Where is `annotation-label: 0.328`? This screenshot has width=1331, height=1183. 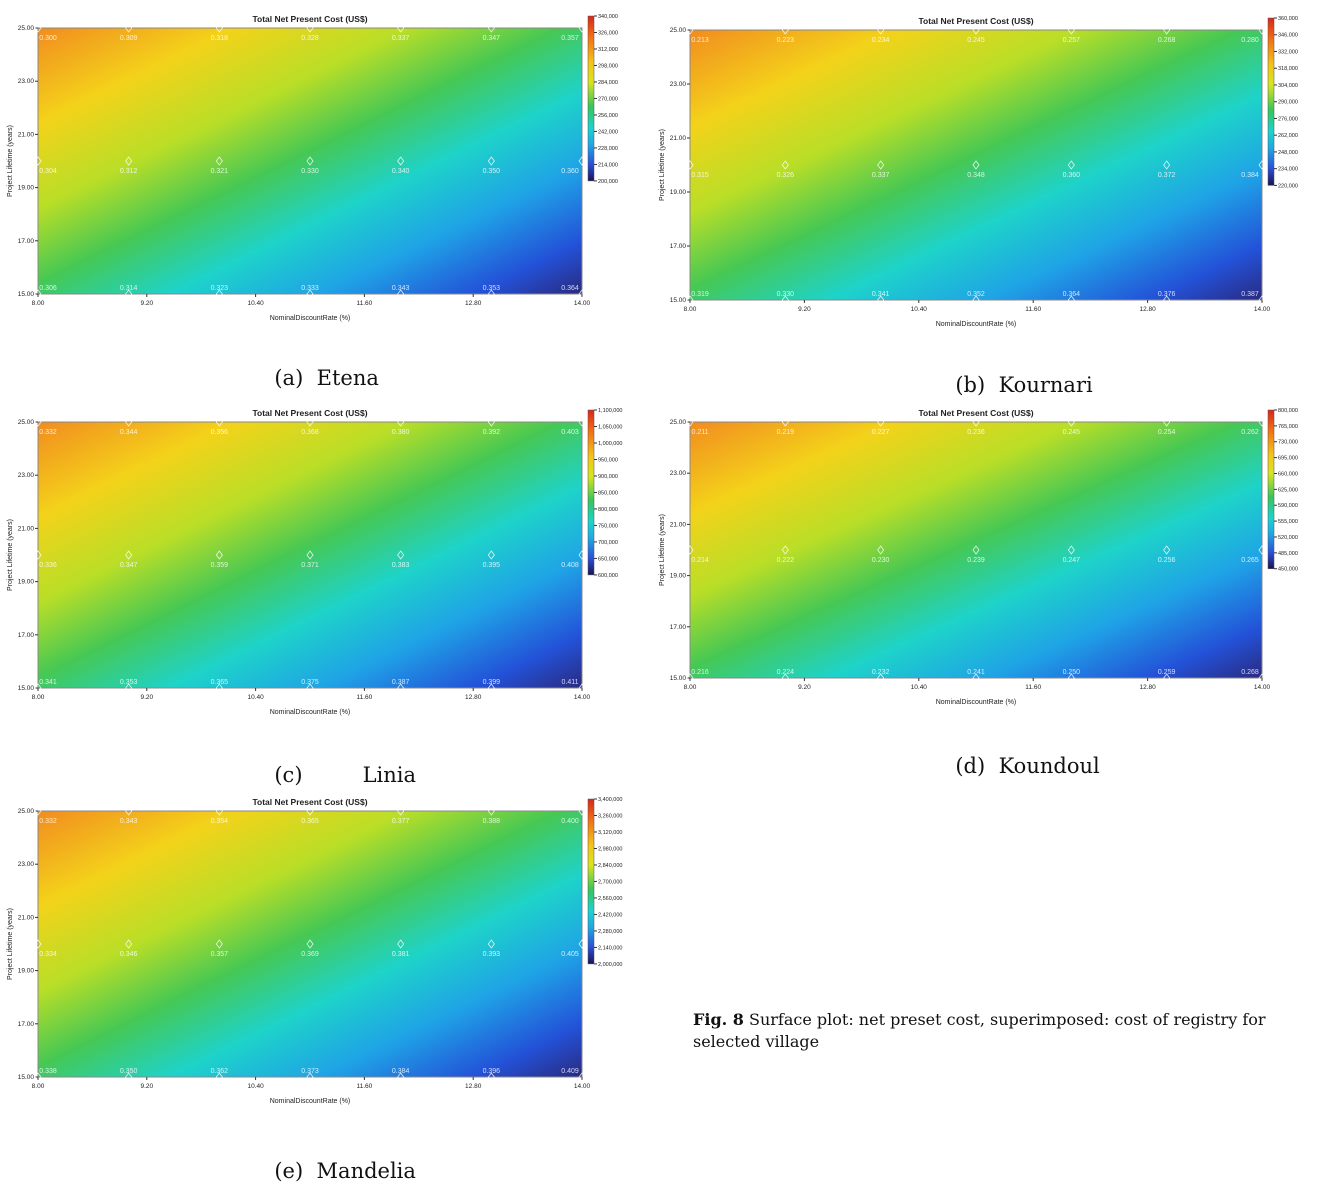
annotation-label: 0.328 is located at coordinates (310, 38).